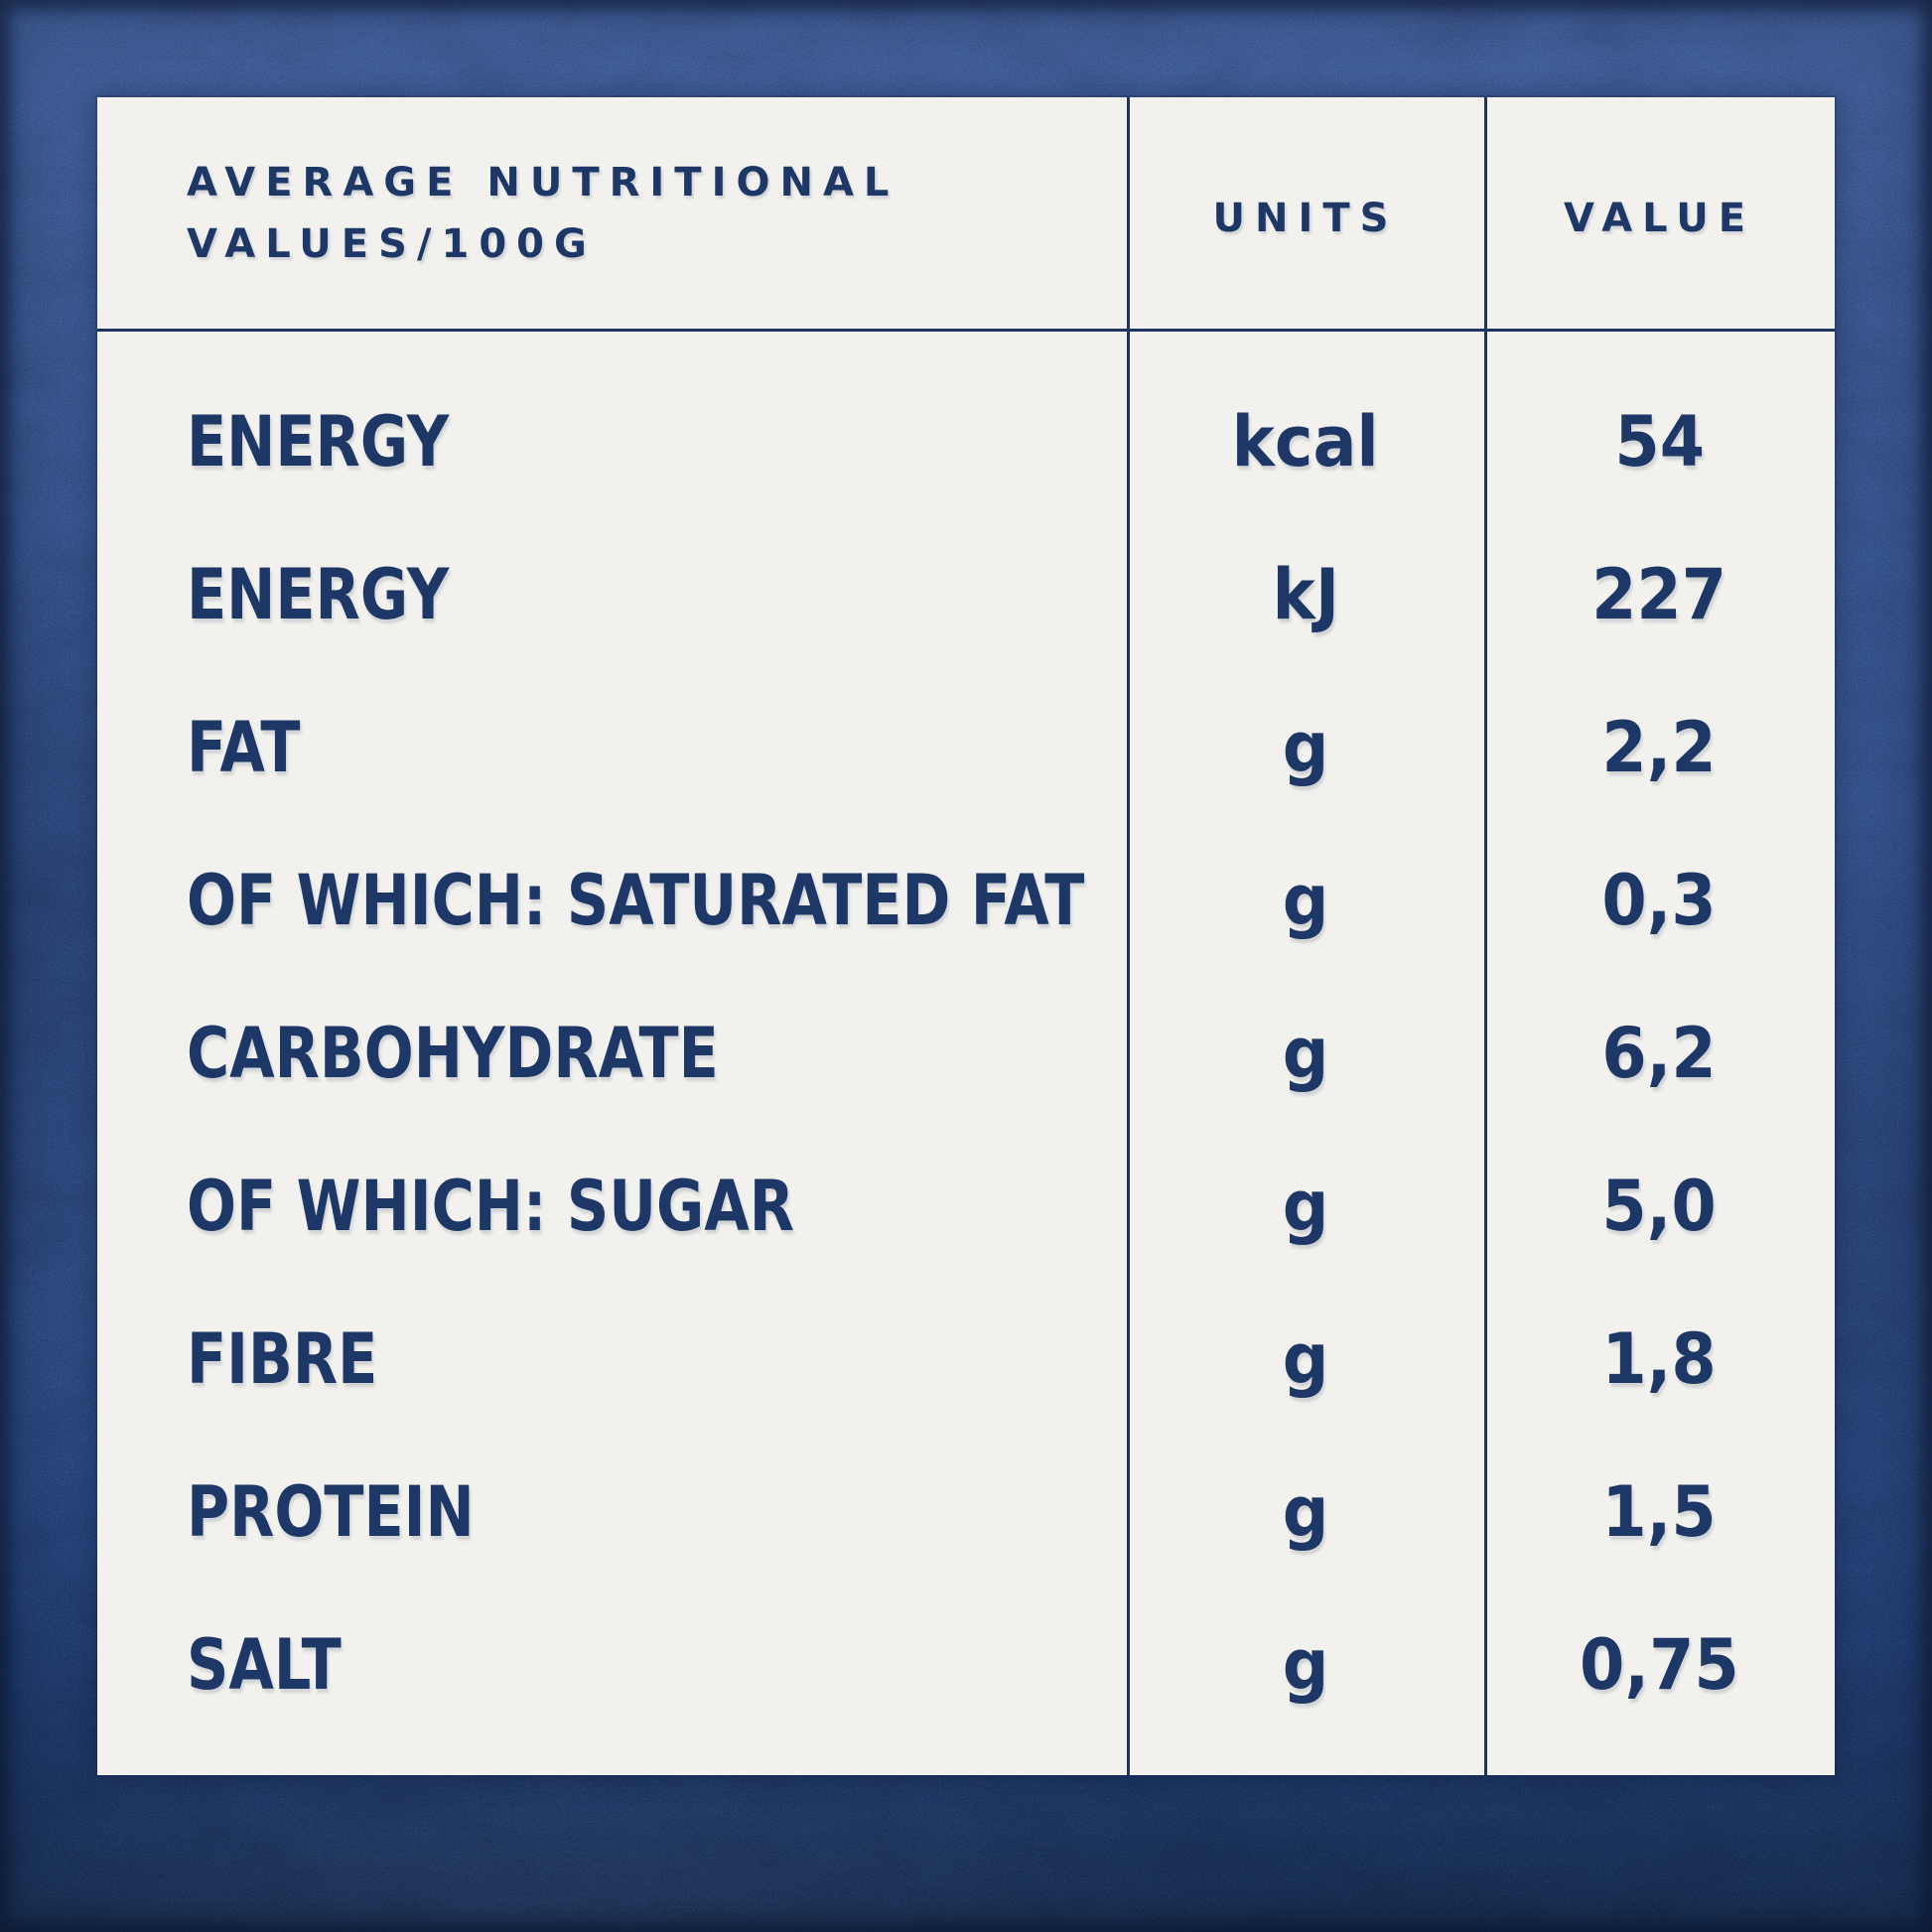  I want to click on nutrient-label: CARBOHYDRATE, so click(453, 1053).